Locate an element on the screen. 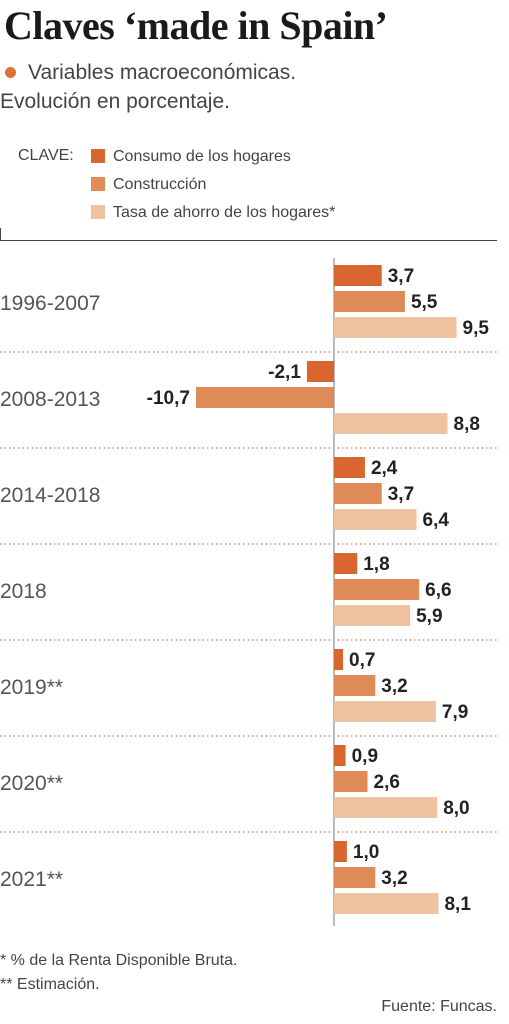  chart-title: Claves ‘made in Spain’ is located at coordinates (196, 25).